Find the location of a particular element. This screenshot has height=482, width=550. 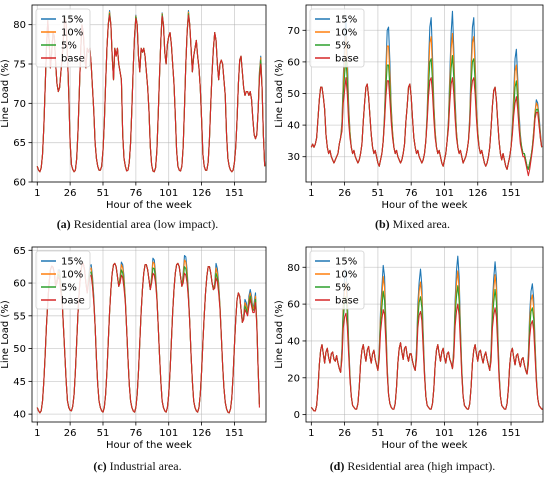

legend-label-c: base is located at coordinates (73, 301).